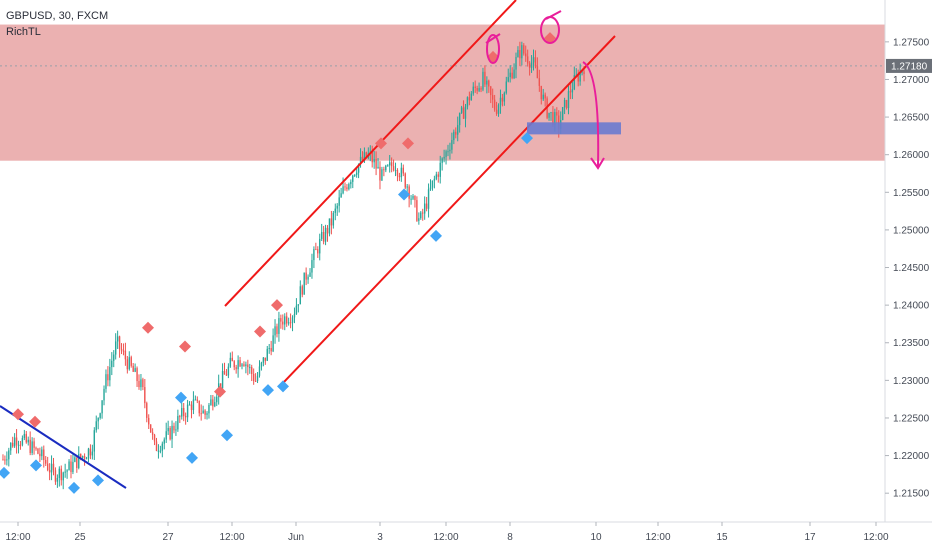  I want to click on time-tick-label: 12:00, so click(17, 537).